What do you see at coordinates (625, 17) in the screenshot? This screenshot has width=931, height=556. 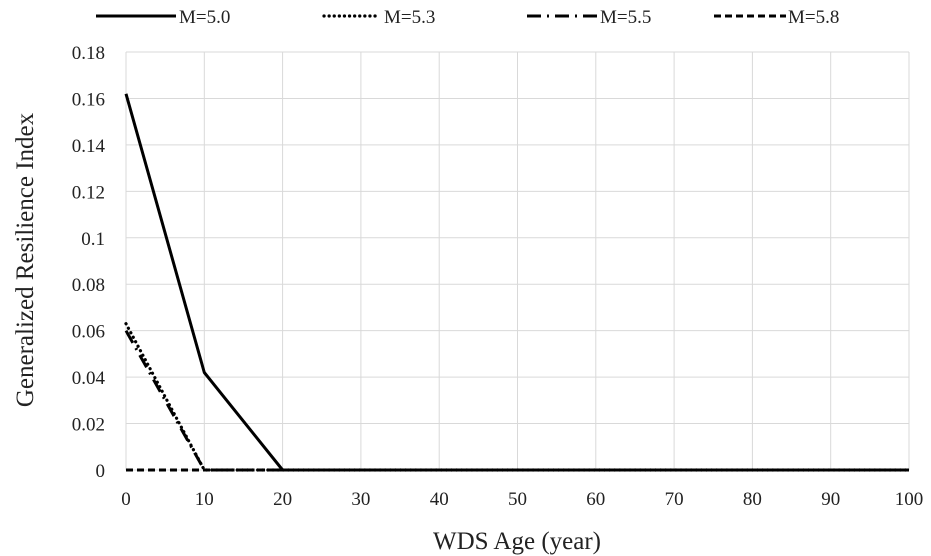 I see `legend-label: M=5.5` at bounding box center [625, 17].